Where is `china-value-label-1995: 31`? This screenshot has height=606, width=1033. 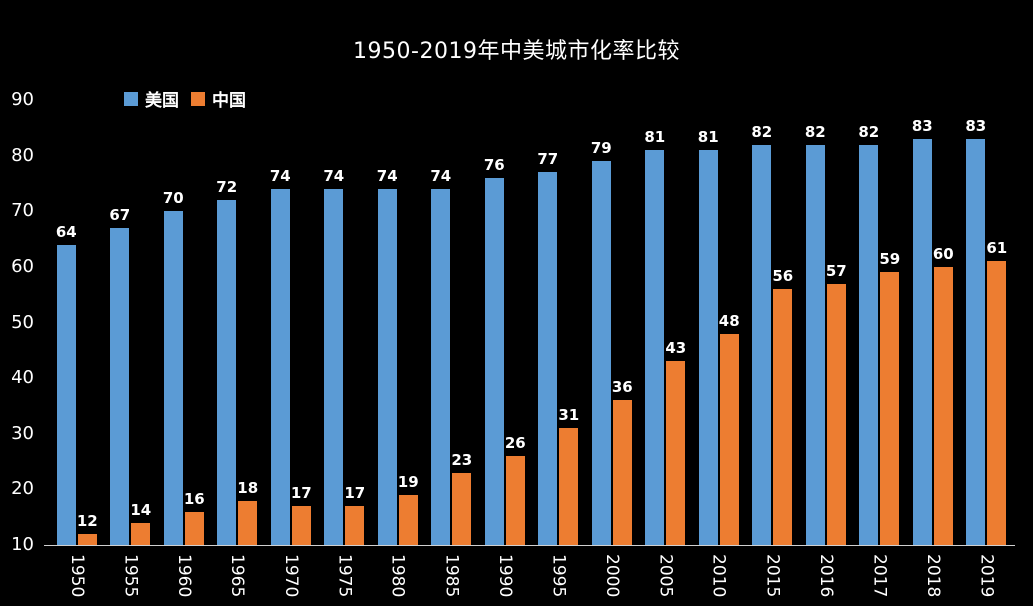 china-value-label-1995: 31 is located at coordinates (569, 415).